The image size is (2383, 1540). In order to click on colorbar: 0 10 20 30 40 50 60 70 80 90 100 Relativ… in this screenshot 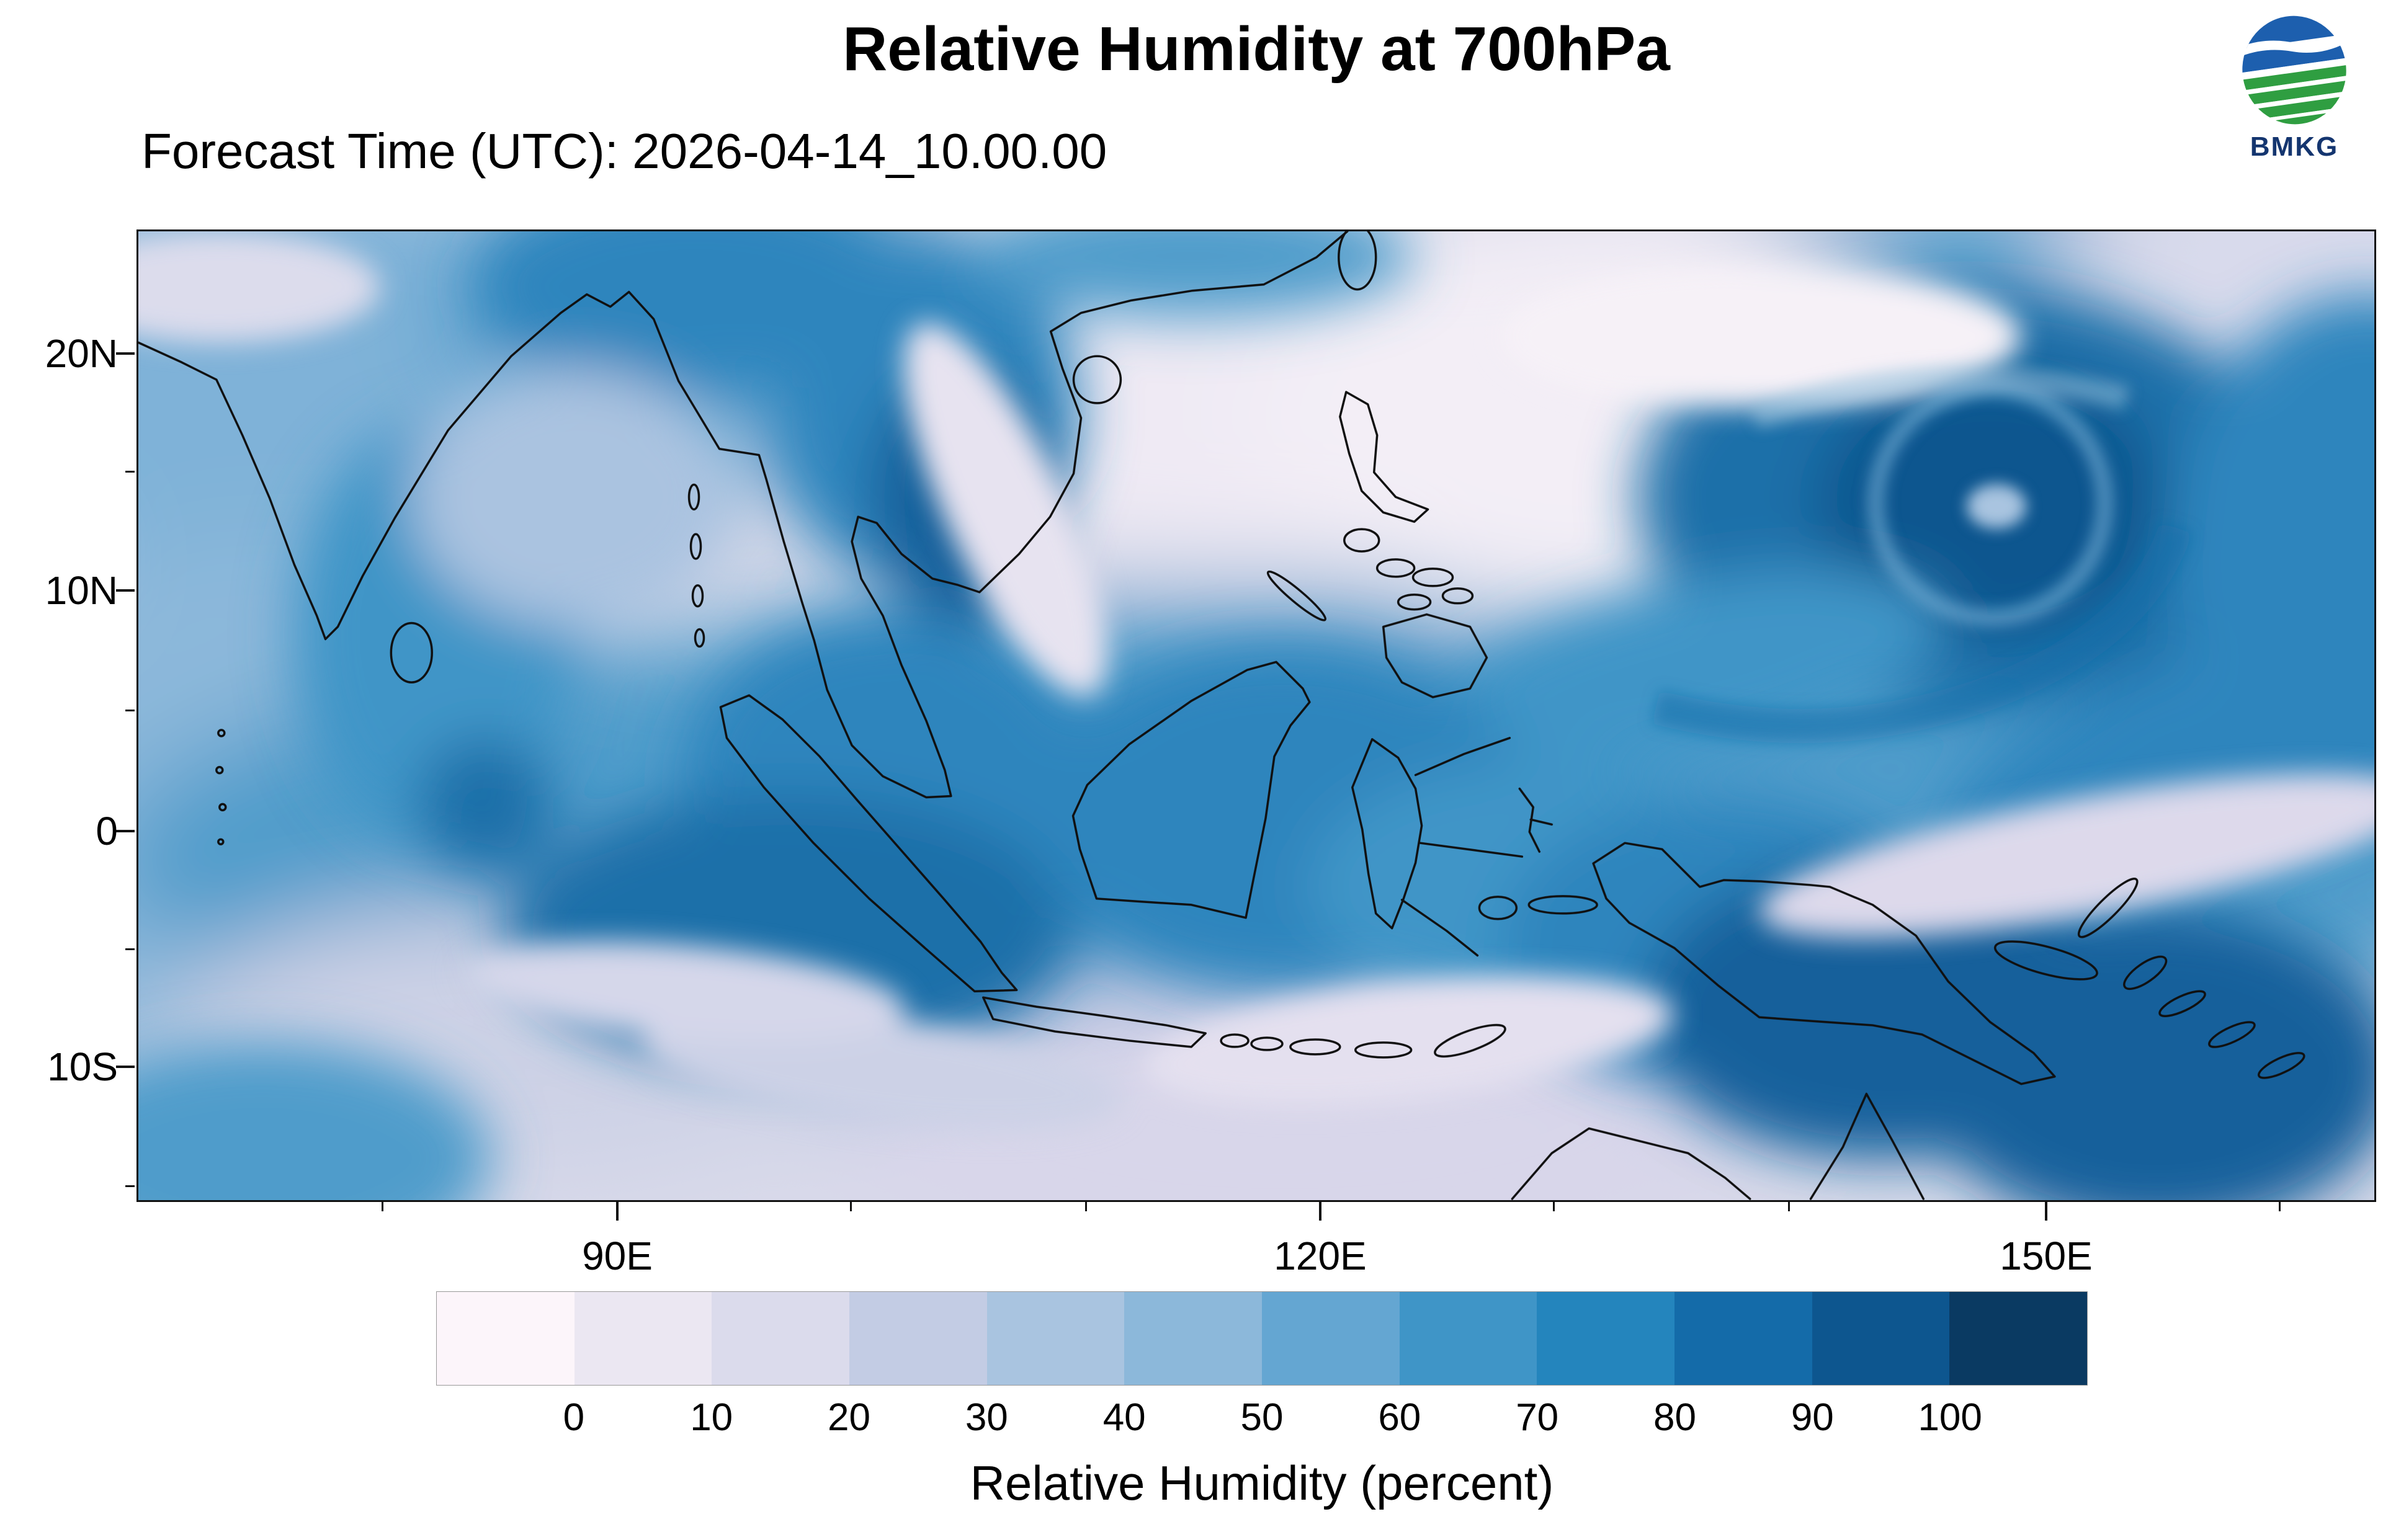, I will do `click(1262, 1401)`.